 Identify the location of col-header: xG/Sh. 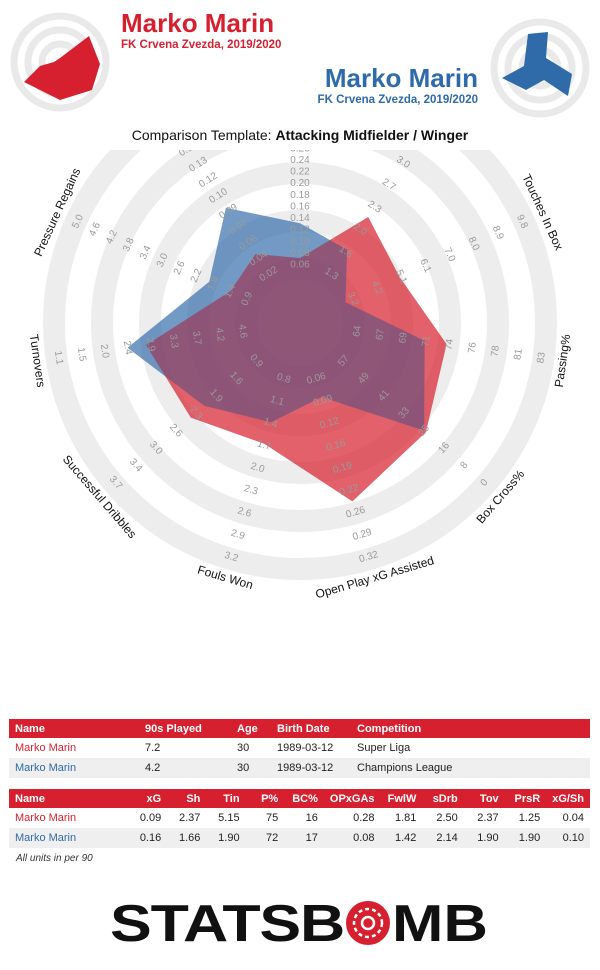
(568, 798).